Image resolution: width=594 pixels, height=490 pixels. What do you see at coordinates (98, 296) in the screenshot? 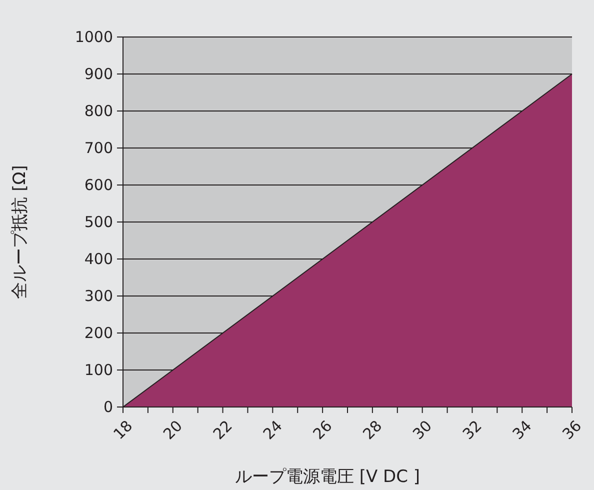
I see `y-tick-label: 300` at bounding box center [98, 296].